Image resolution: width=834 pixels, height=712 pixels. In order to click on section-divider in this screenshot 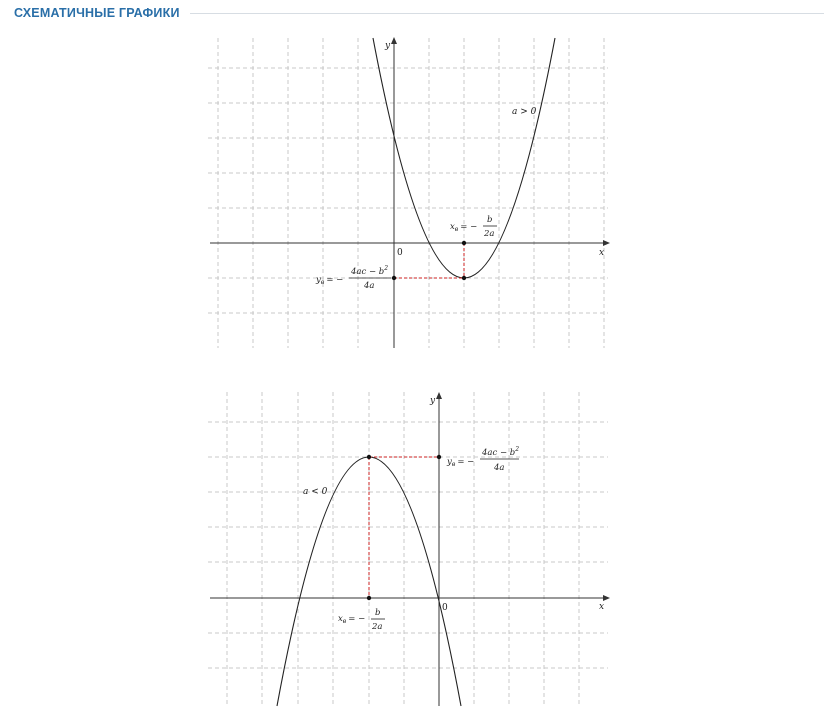, I will do `click(506, 13)`.